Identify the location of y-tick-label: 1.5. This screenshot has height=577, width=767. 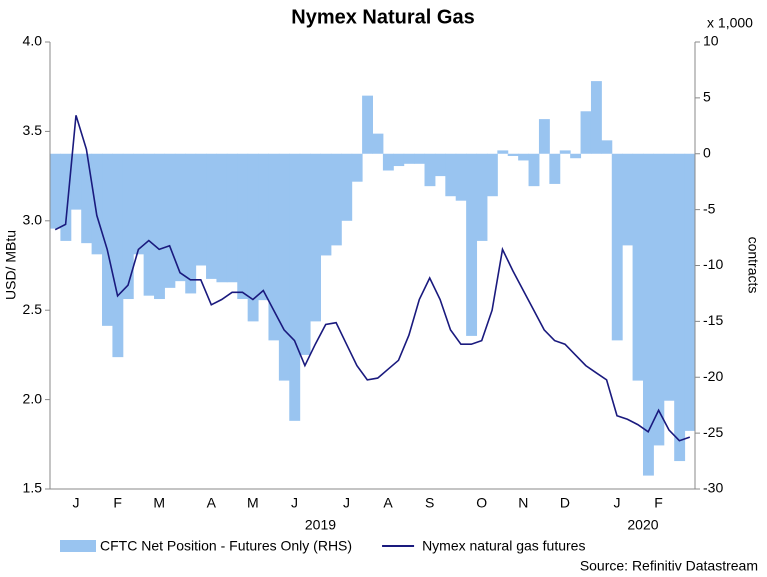
(33, 488).